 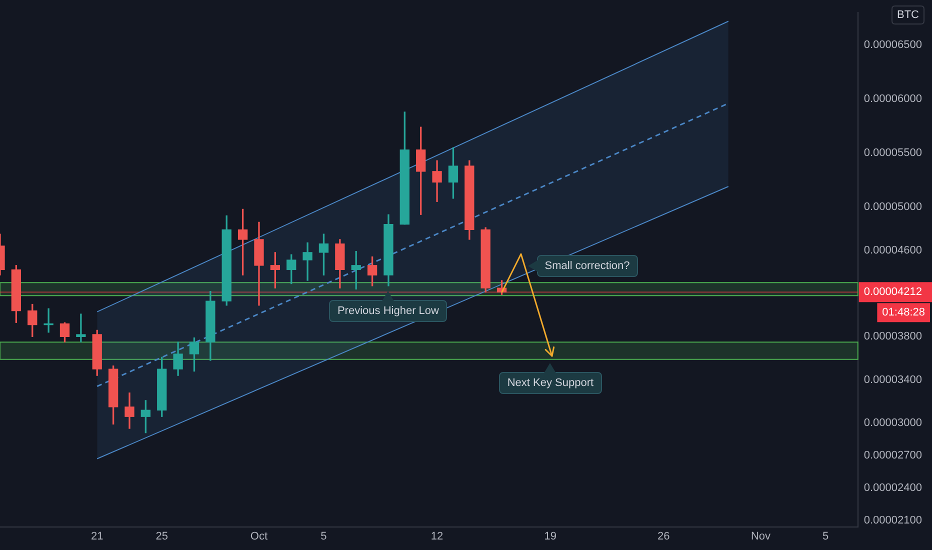 I want to click on x-tick-label: 12, so click(x=437, y=536).